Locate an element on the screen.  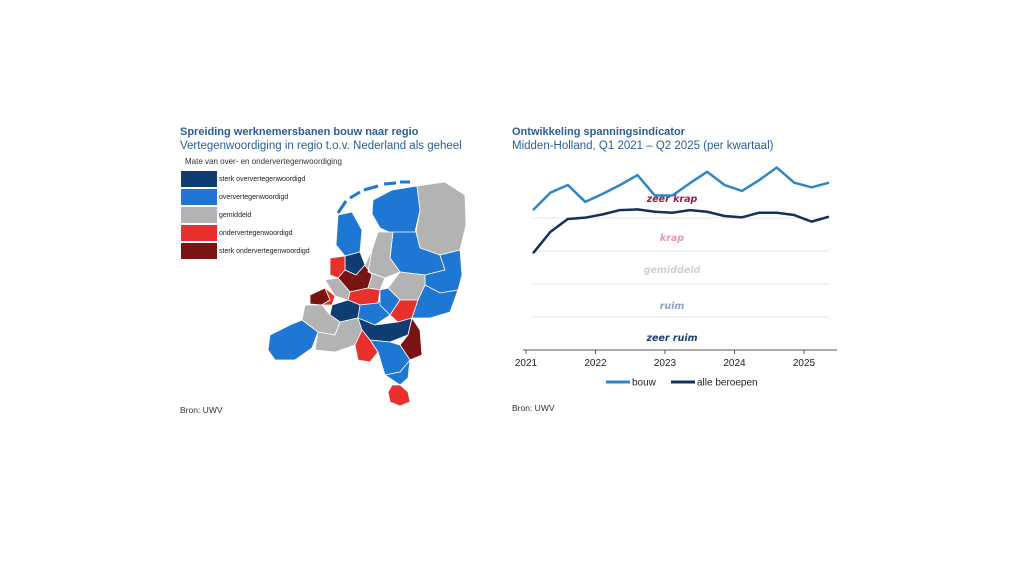
map-source: Bron: UWV is located at coordinates (201, 410).